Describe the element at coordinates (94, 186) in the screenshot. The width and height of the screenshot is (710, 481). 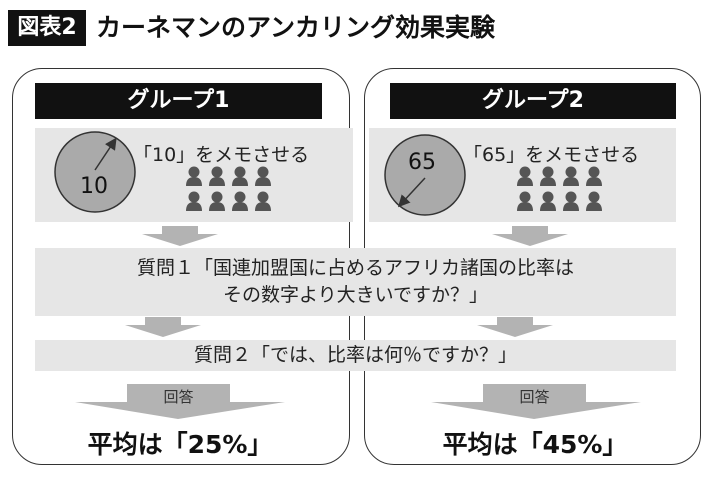
I see `wheel-number-1: 10` at that location.